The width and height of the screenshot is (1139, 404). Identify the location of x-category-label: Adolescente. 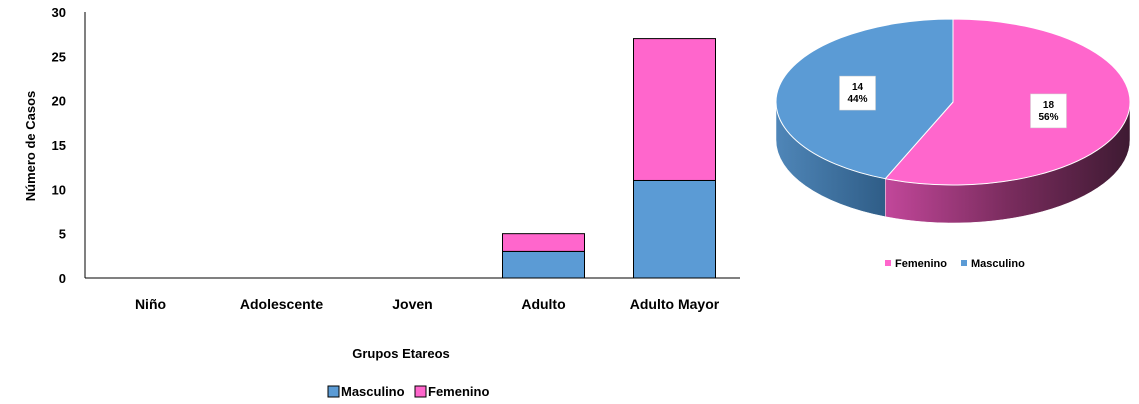
(281, 304).